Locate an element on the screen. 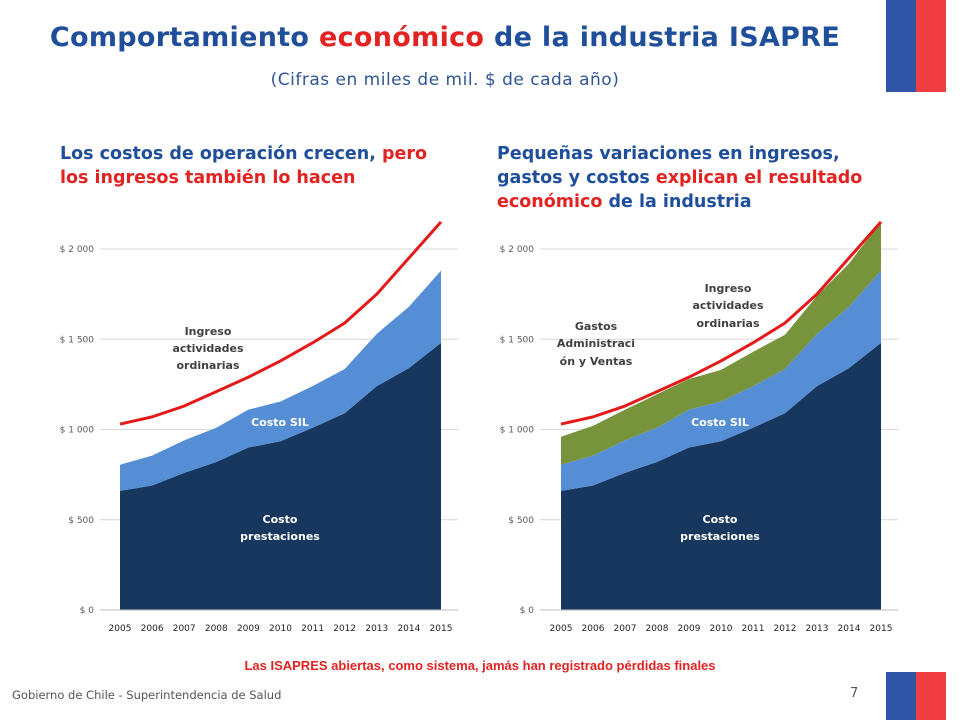 This screenshot has height=720, width=960. title-pre: Comportamiento is located at coordinates (184, 37).